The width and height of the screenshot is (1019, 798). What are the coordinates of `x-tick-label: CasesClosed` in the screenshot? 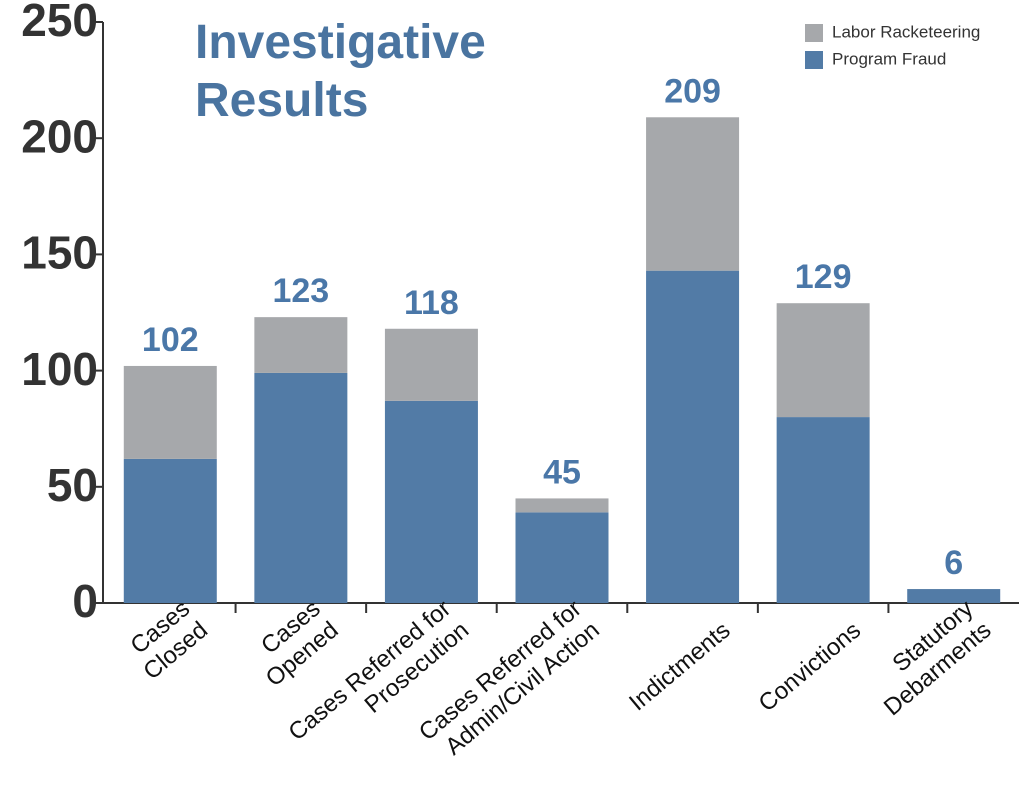 It's located at (167, 640).